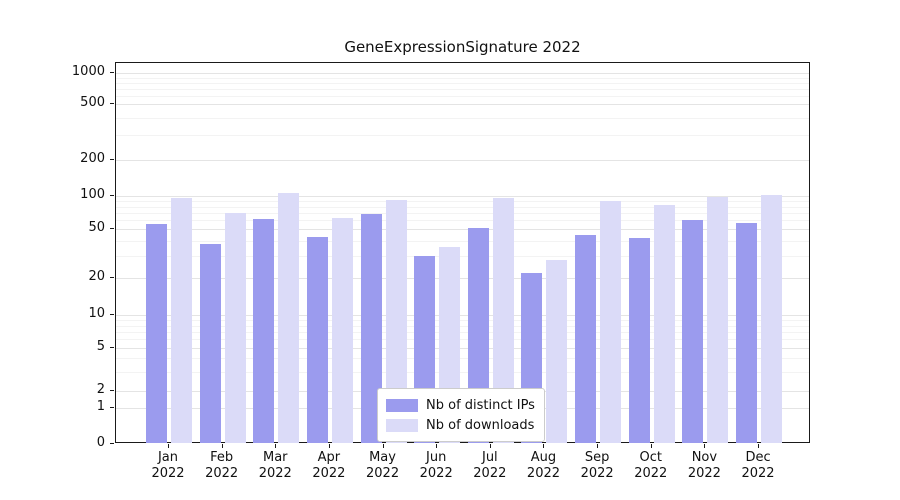  Describe the element at coordinates (96, 227) in the screenshot. I see `y-tick-label: 50` at that location.